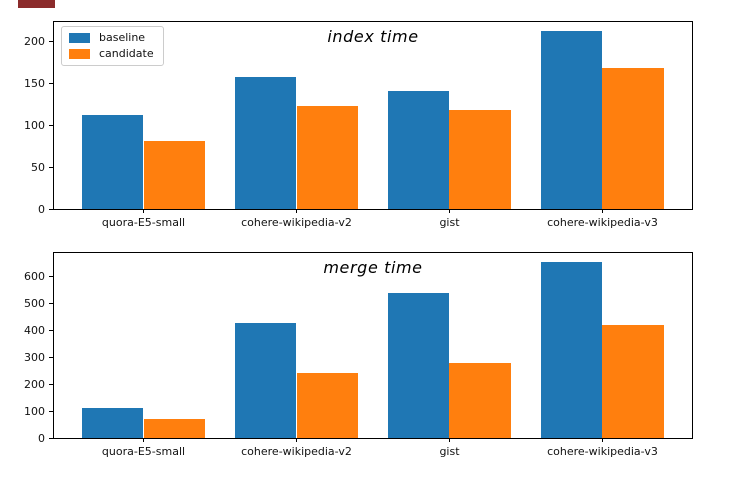  What do you see at coordinates (126, 54) in the screenshot?
I see `legend-label-candidate: candidate` at bounding box center [126, 54].